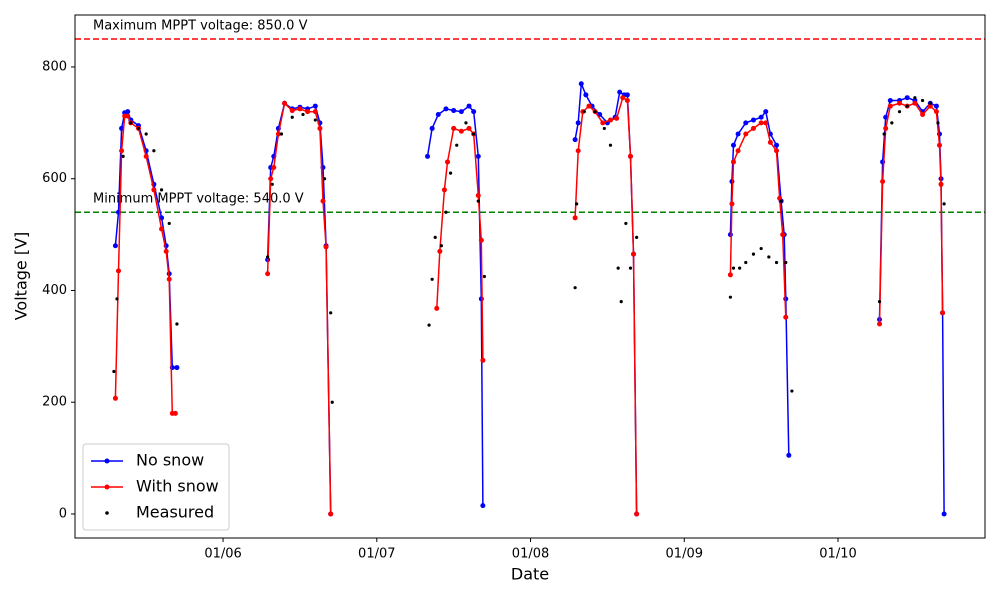 The image size is (1000, 604). What do you see at coordinates (156, 487) in the screenshot?
I see `legend-box` at bounding box center [156, 487].